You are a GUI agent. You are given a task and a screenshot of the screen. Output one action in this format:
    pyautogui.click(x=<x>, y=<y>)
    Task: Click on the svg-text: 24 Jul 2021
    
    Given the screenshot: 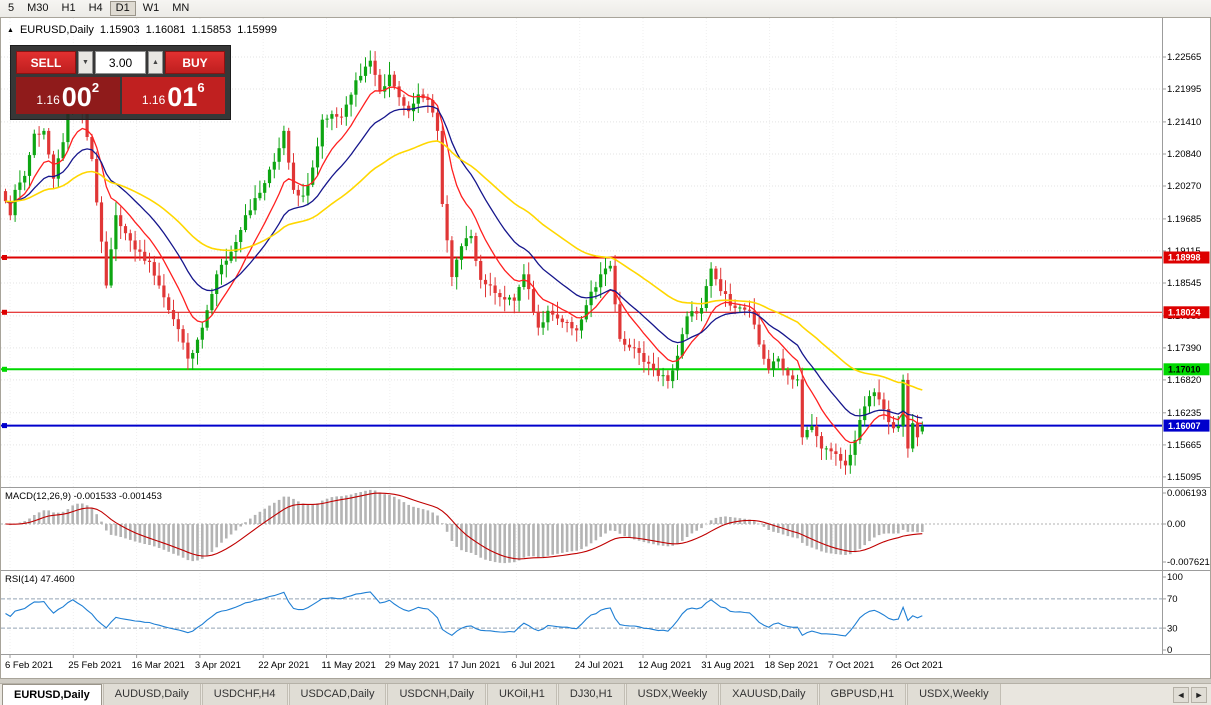 What is the action you would take?
    pyautogui.click(x=599, y=665)
    